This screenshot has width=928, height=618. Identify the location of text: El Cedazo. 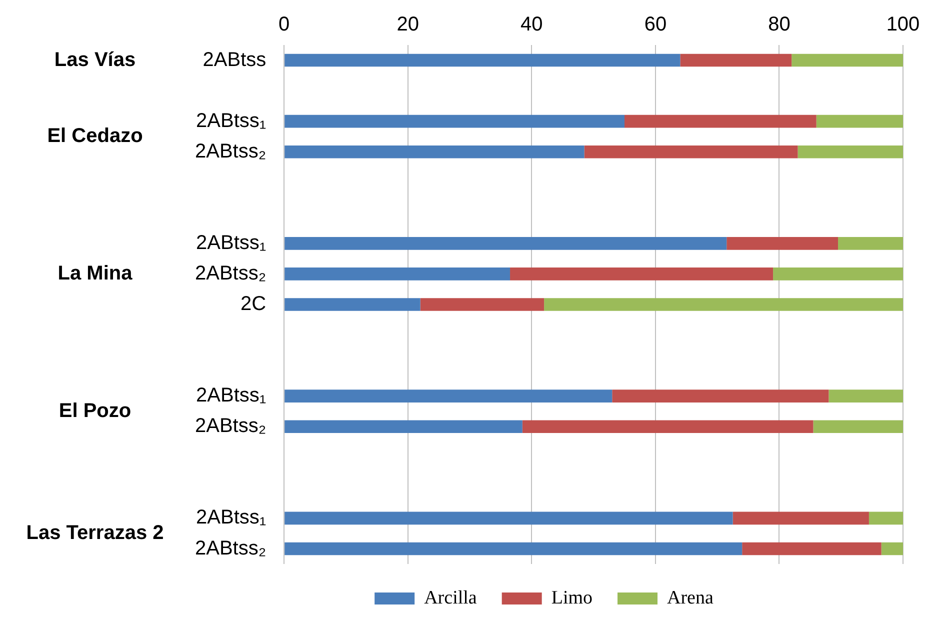
(95, 136).